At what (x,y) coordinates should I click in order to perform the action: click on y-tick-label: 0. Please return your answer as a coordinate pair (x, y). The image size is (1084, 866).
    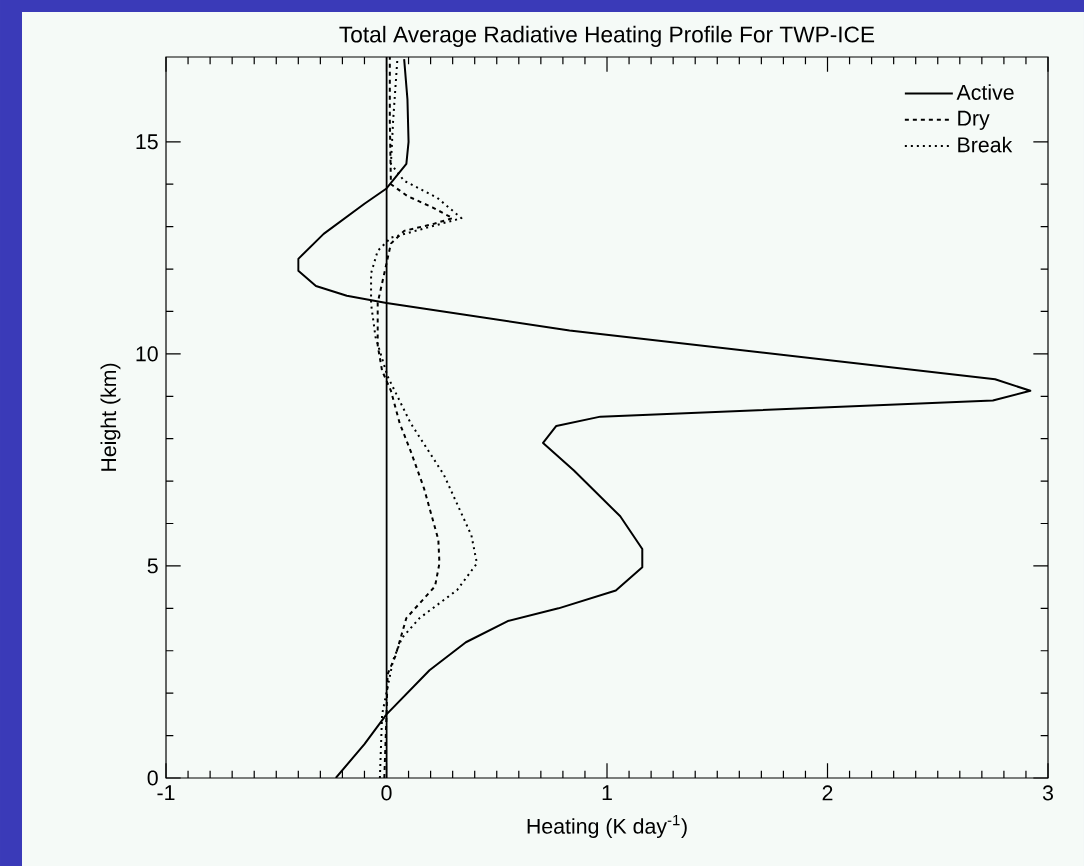
    Looking at the image, I should click on (152, 778).